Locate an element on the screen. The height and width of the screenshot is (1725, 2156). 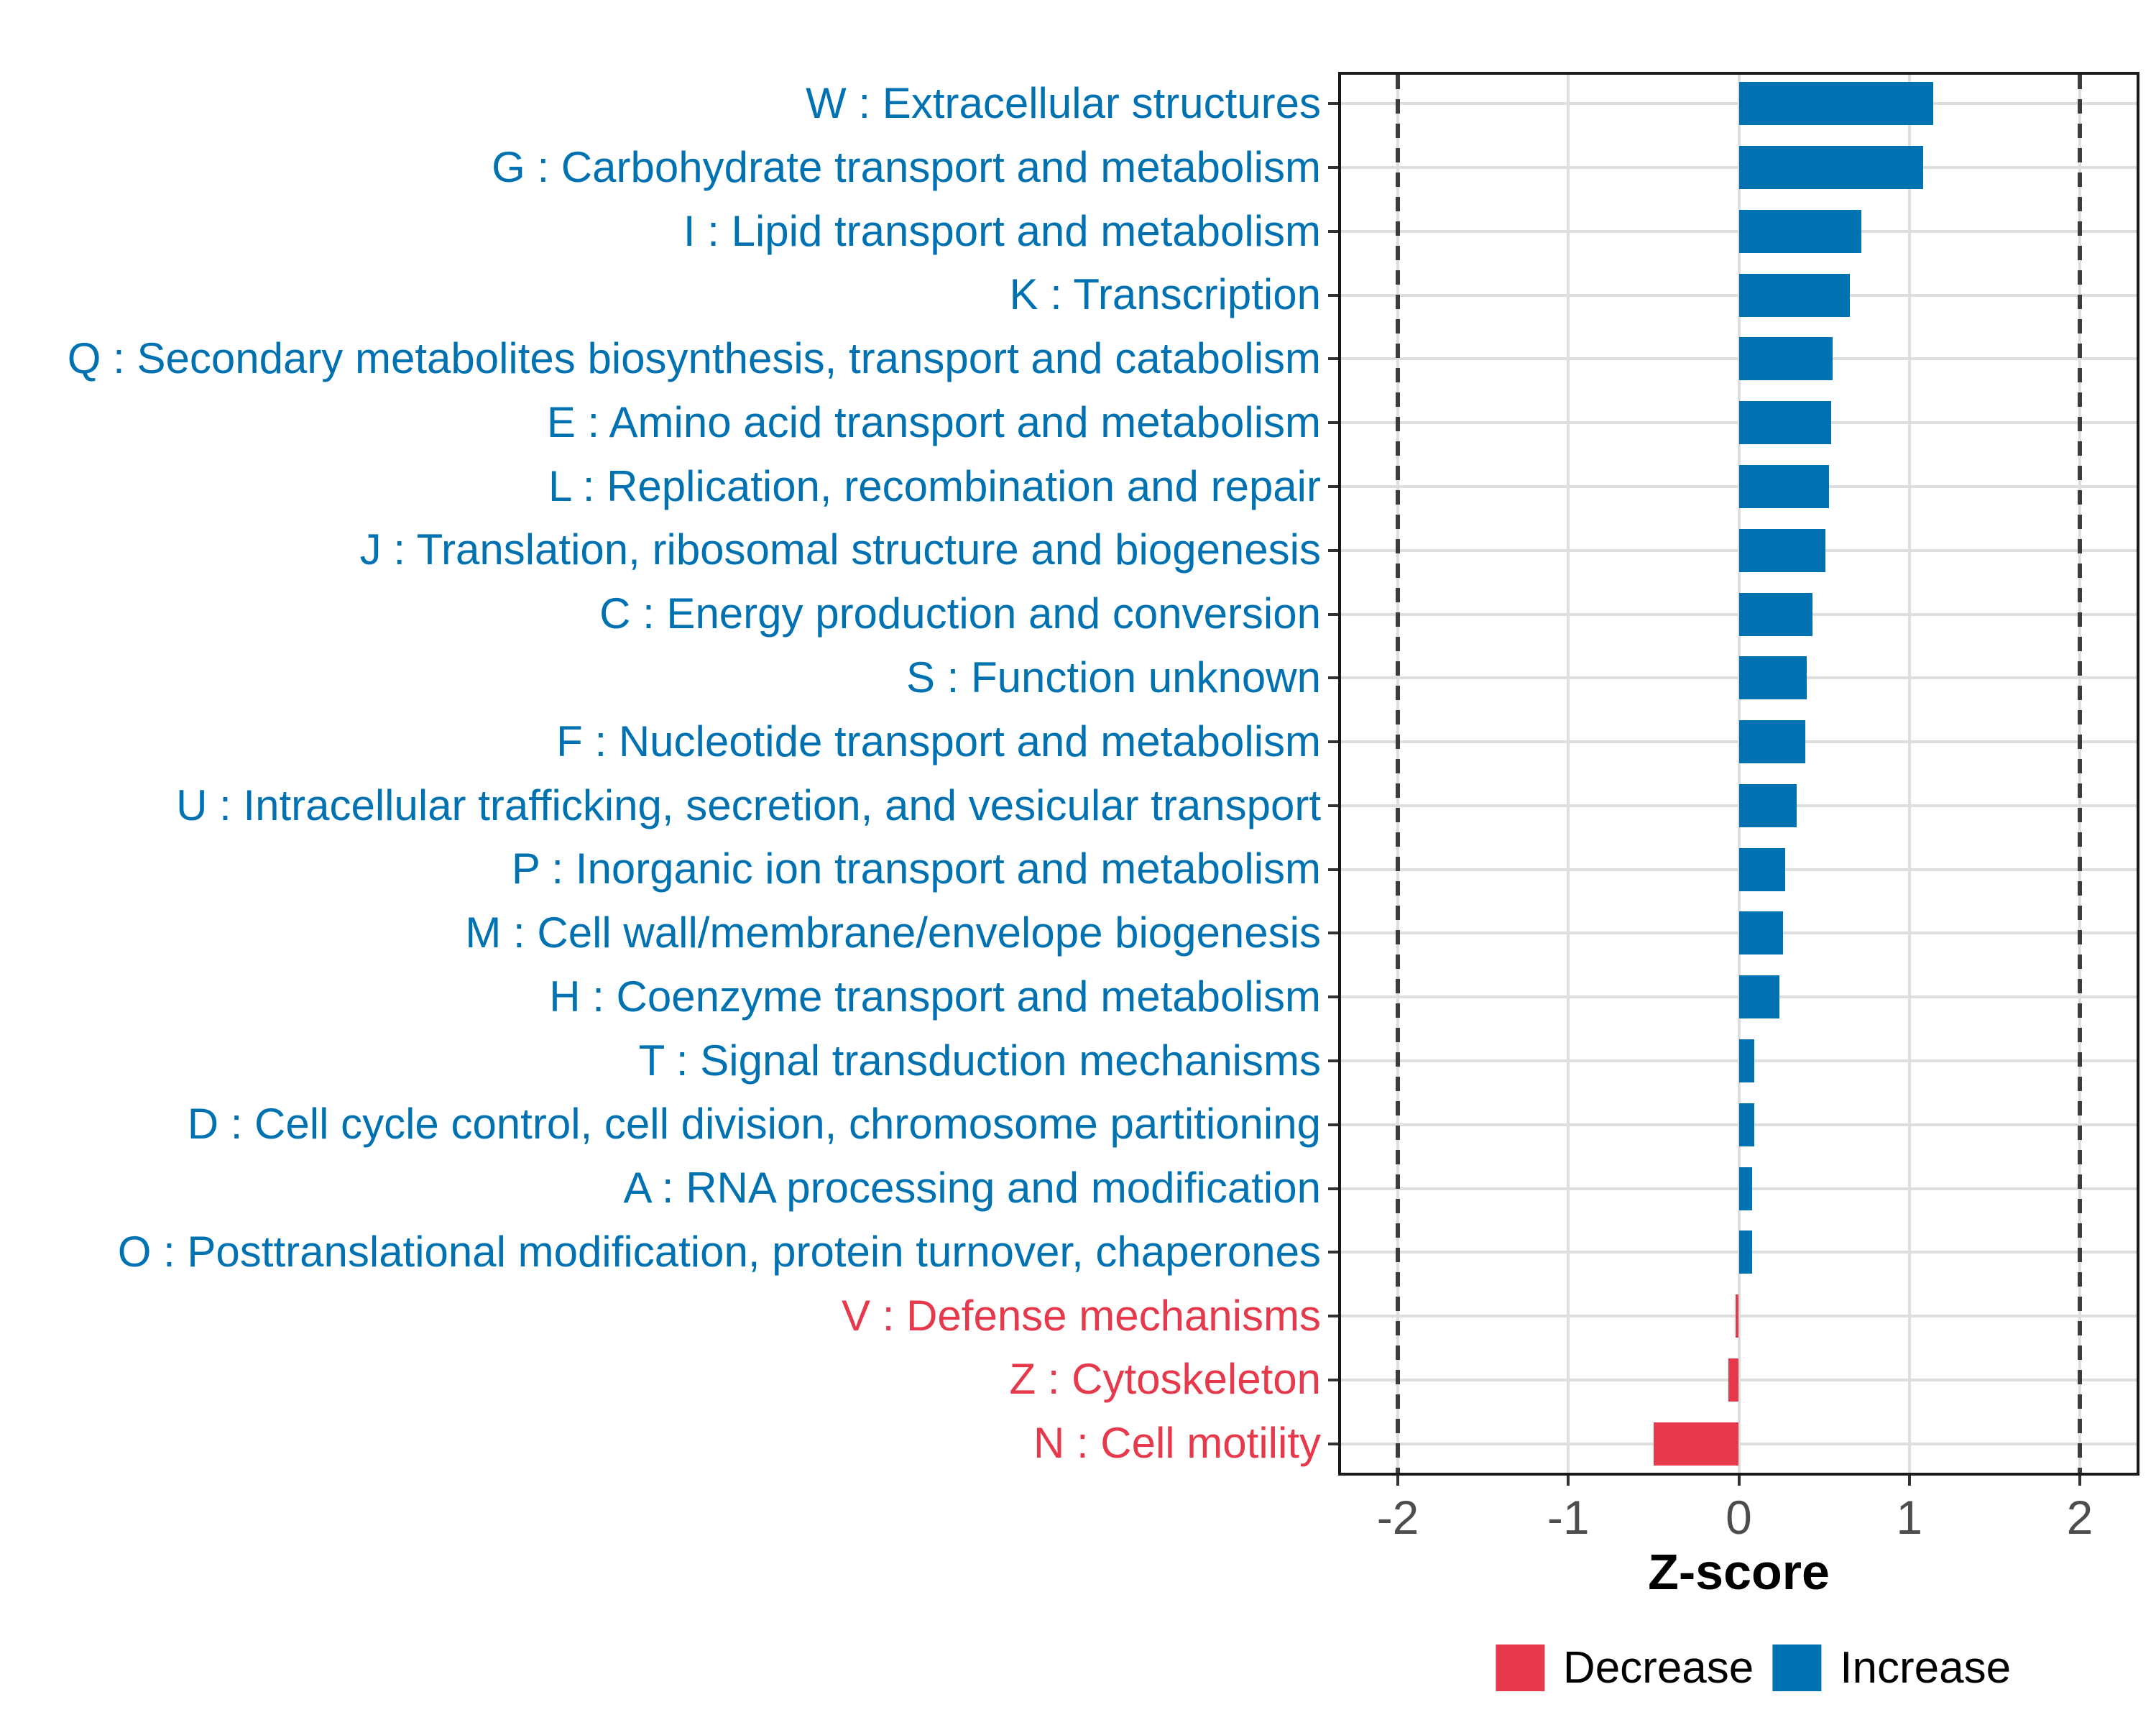
category-label-Z: Z : Cytoskeleton is located at coordinates (1165, 1379).